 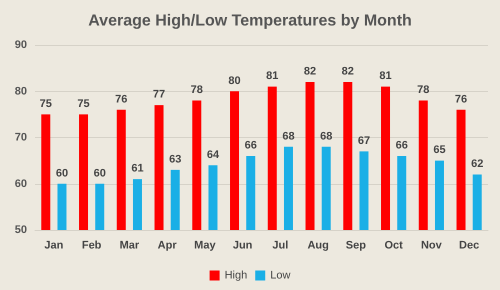 I want to click on x-tick-label: Mar, so click(x=130, y=246).